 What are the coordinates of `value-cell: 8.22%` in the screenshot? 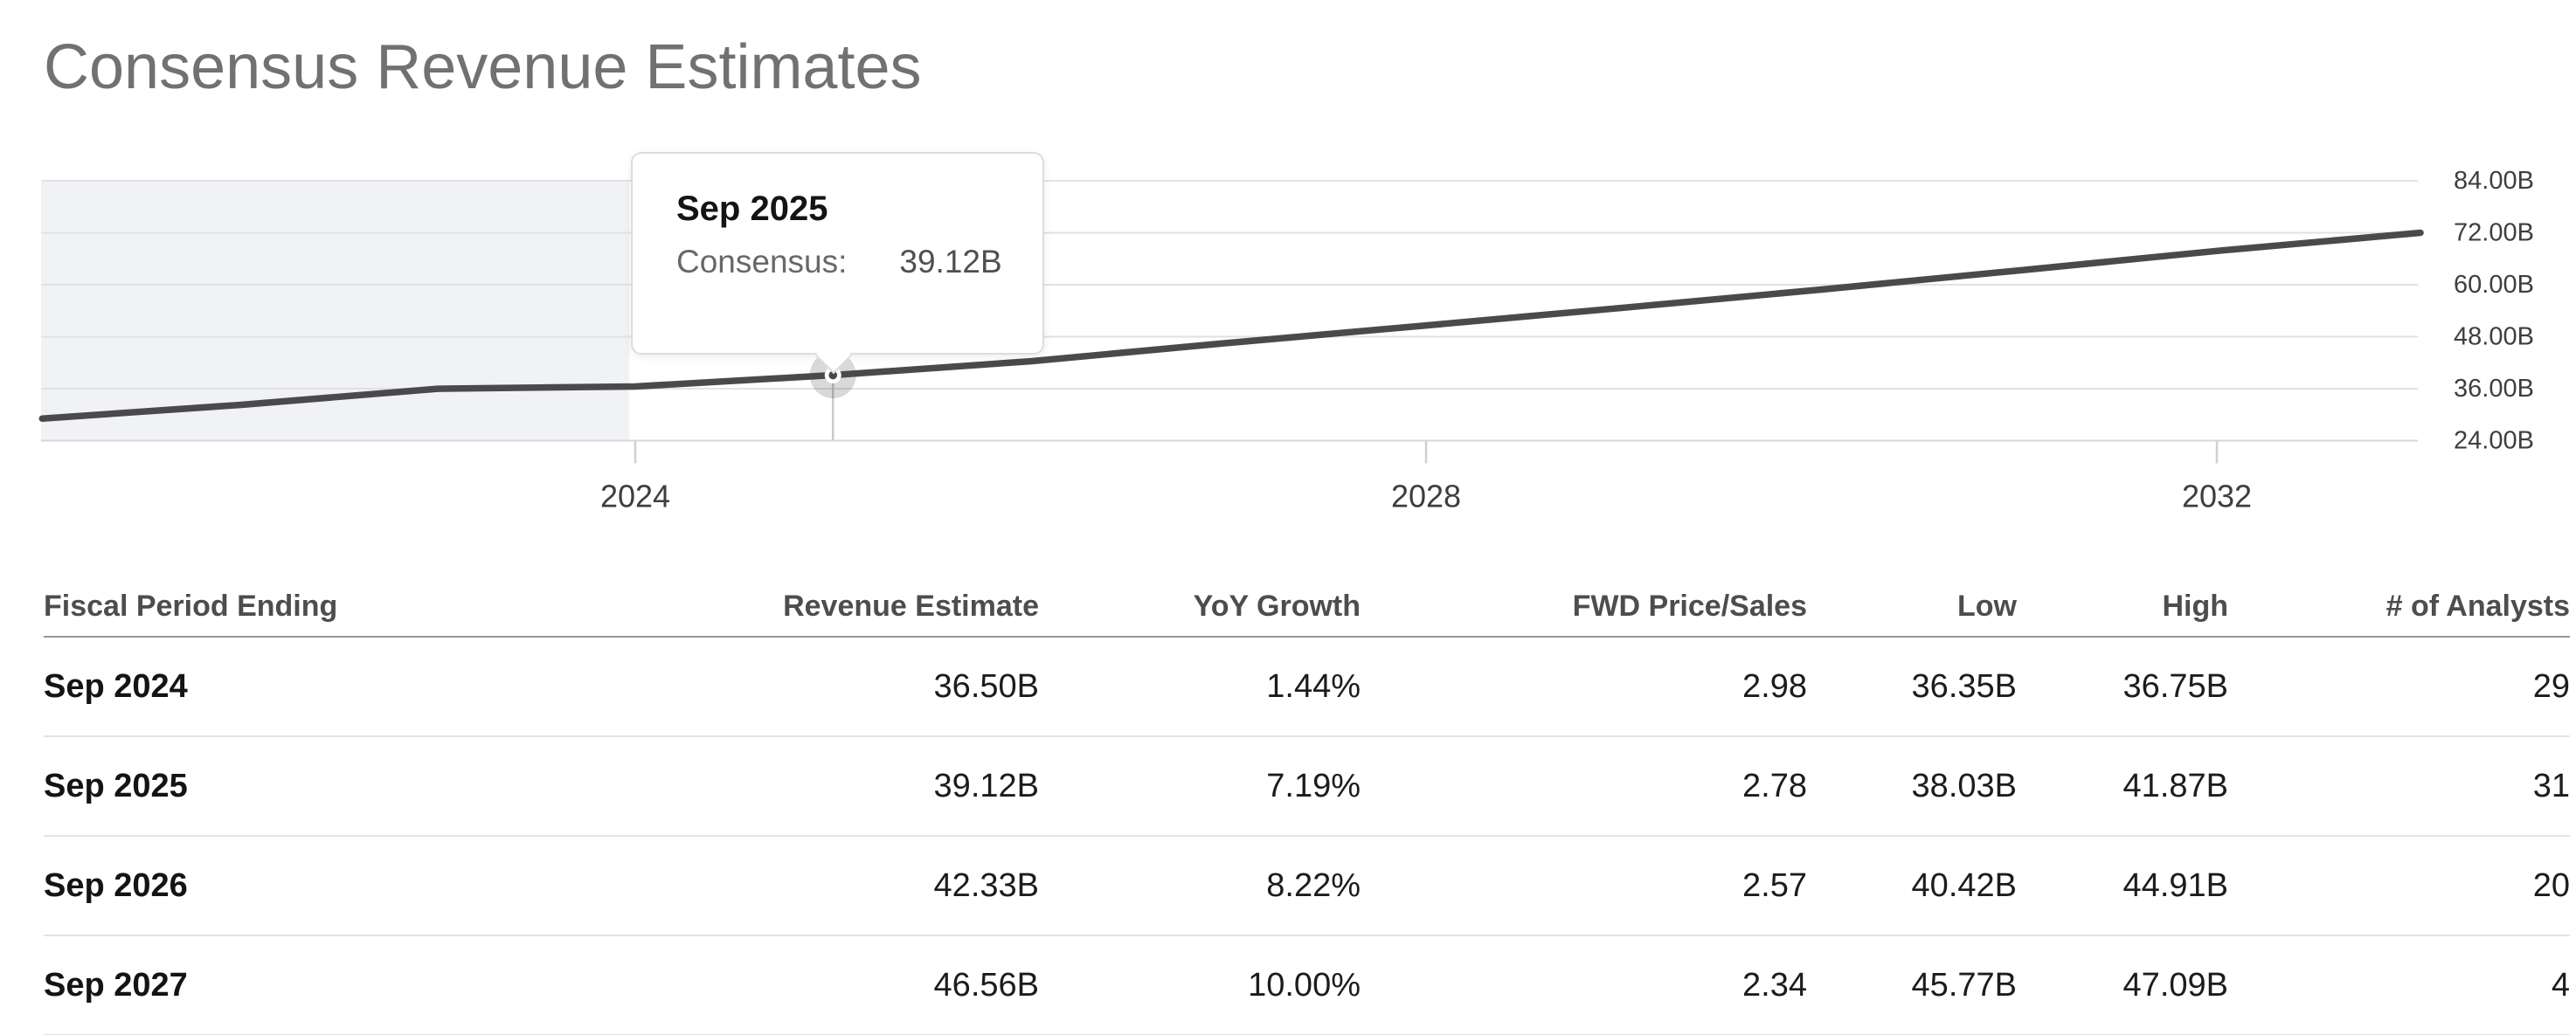 It's located at (1200, 886).